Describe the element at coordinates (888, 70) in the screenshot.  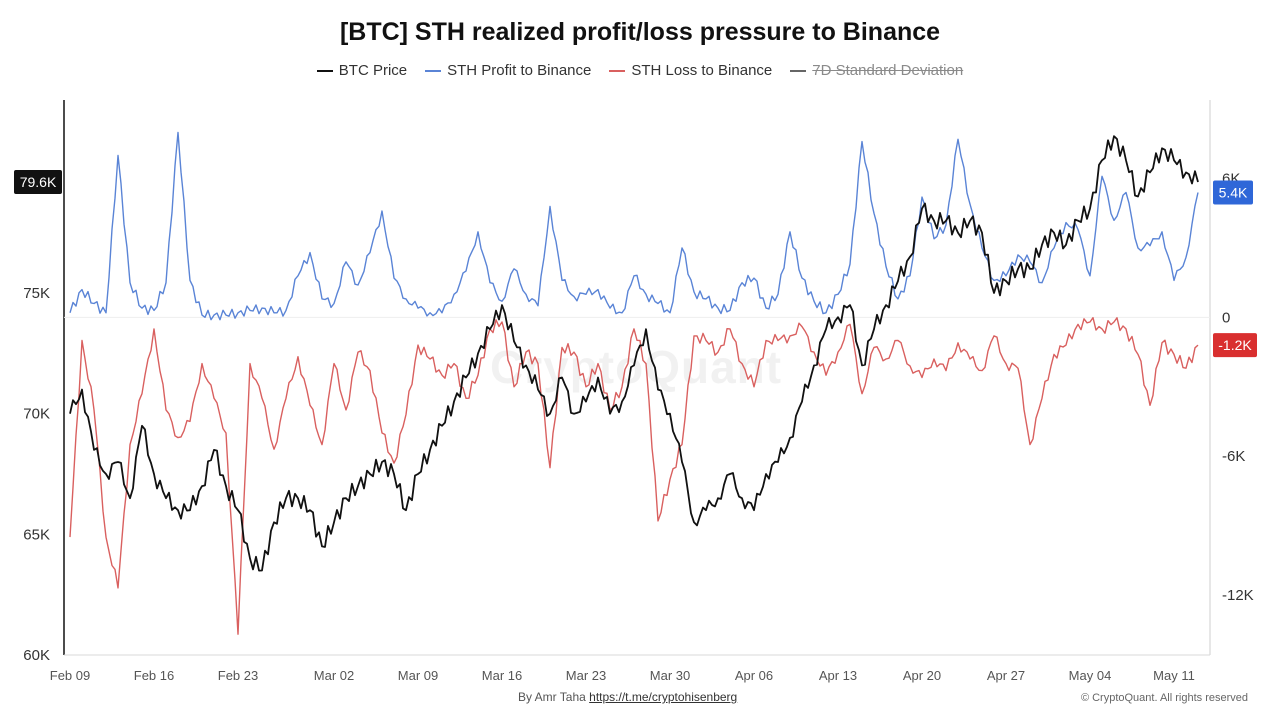
I see `legend-label: 7D Standard Deviation` at that location.